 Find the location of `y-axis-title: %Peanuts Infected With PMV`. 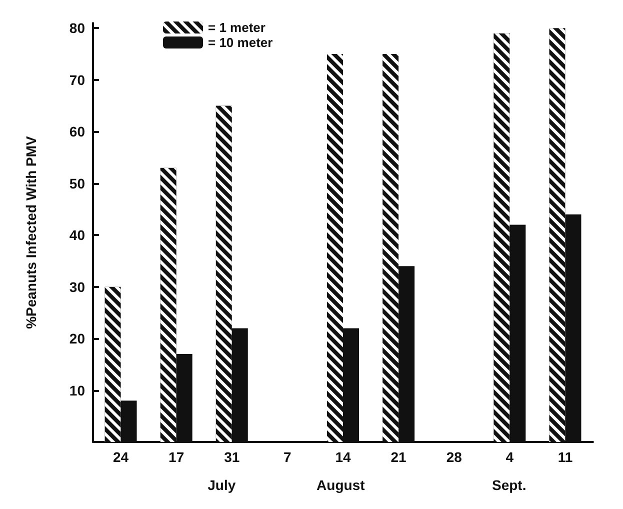

y-axis-title: %Peanuts Infected With PMV is located at coordinates (31, 232).